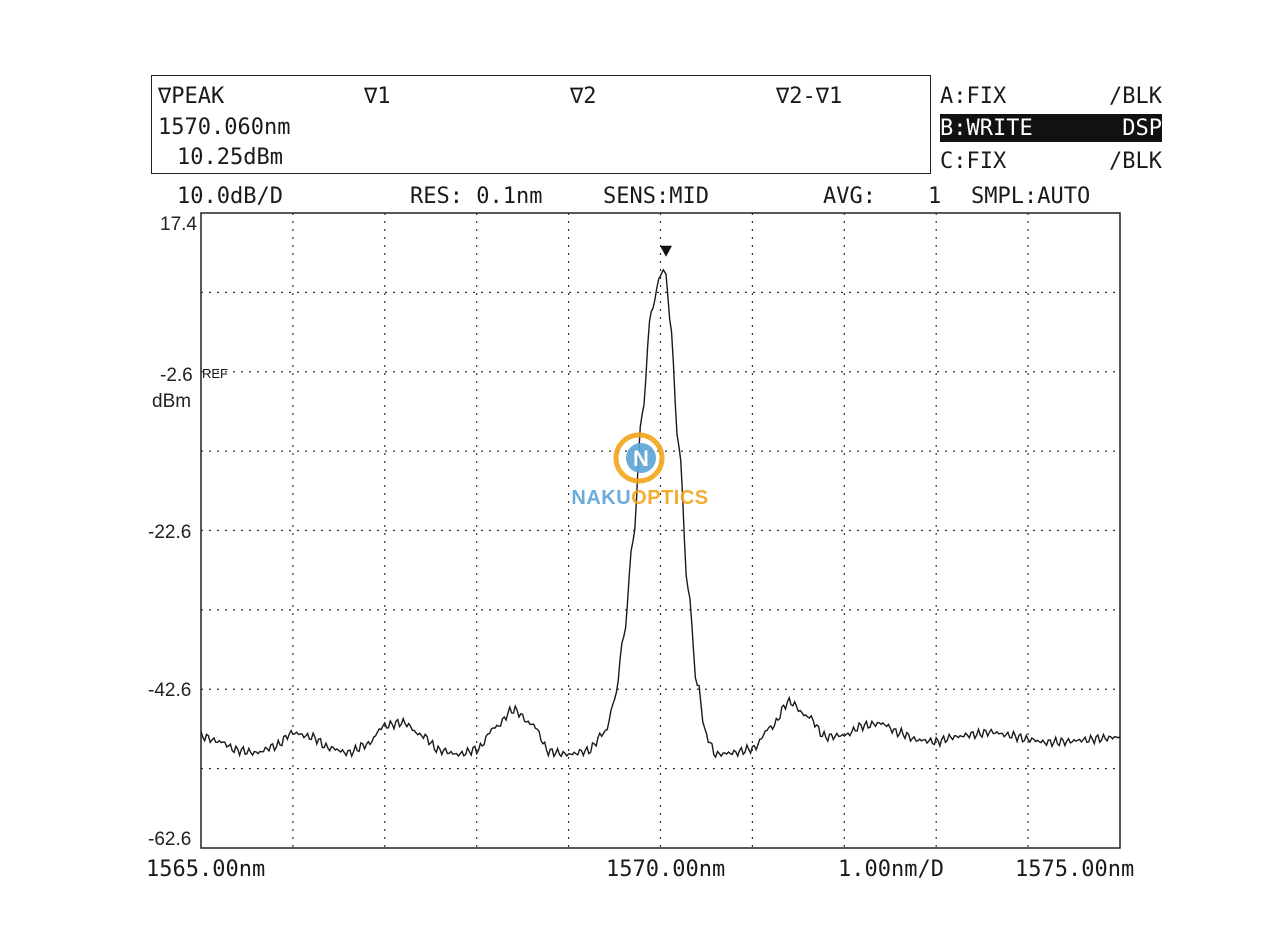 The width and height of the screenshot is (1280, 939). Describe the element at coordinates (541, 124) in the screenshot. I see `marker-panel: ∇PEAK 1570.060nm 10.25dBm ∇1 ∇2 ∇2-∇1` at that location.